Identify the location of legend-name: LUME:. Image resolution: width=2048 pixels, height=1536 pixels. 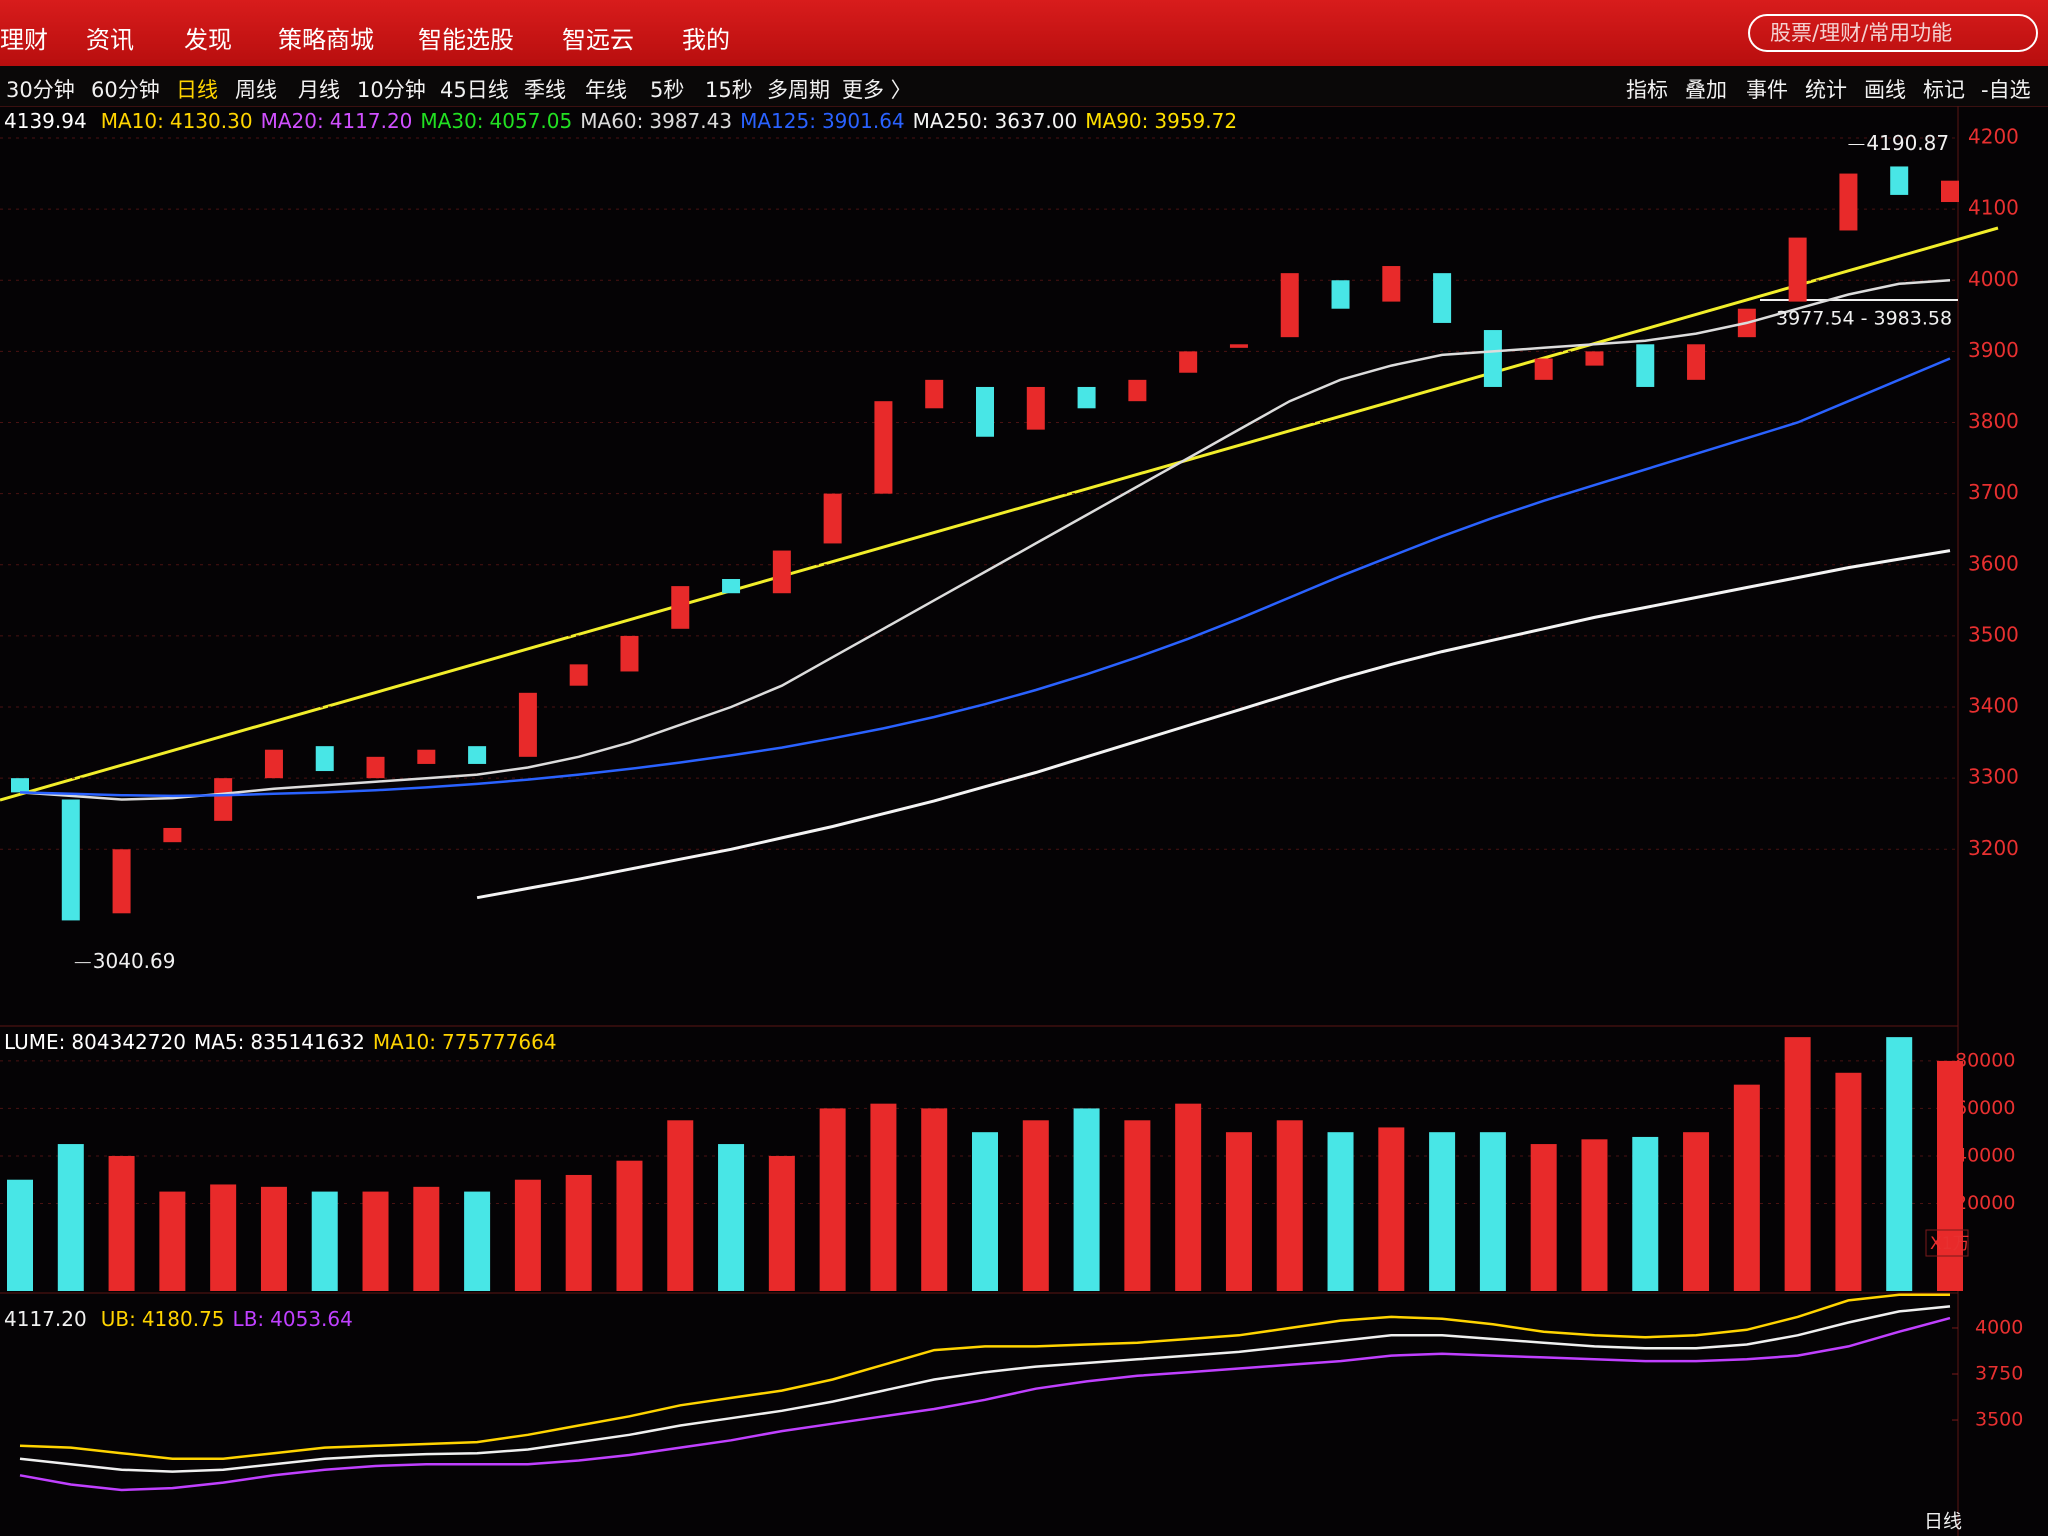
(34, 1042).